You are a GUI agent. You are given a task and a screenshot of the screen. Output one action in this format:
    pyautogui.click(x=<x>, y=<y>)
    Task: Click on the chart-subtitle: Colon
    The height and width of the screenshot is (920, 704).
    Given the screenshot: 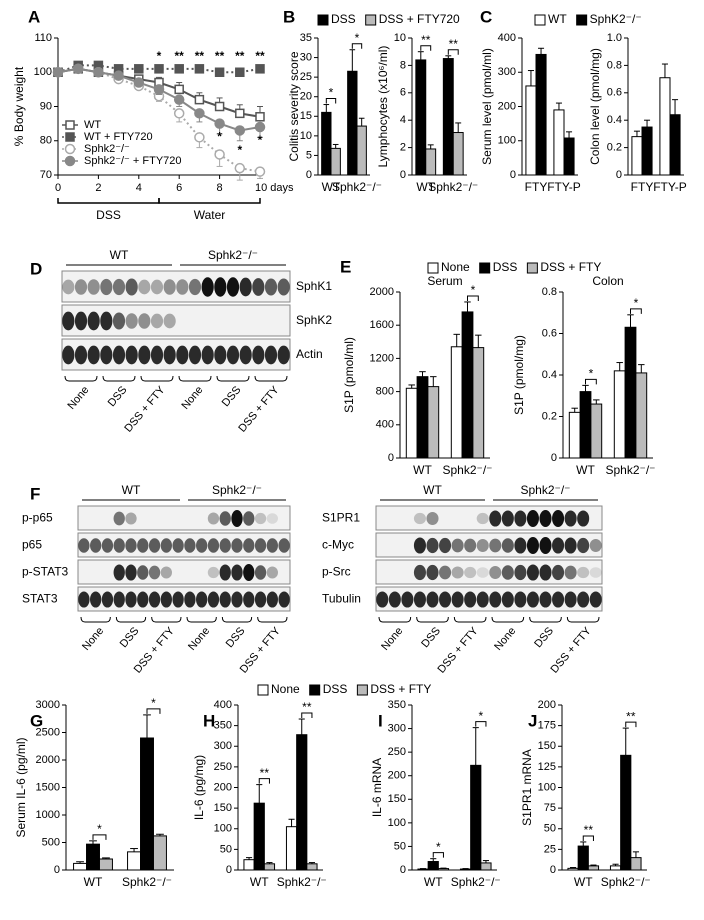 What is the action you would take?
    pyautogui.click(x=607, y=281)
    